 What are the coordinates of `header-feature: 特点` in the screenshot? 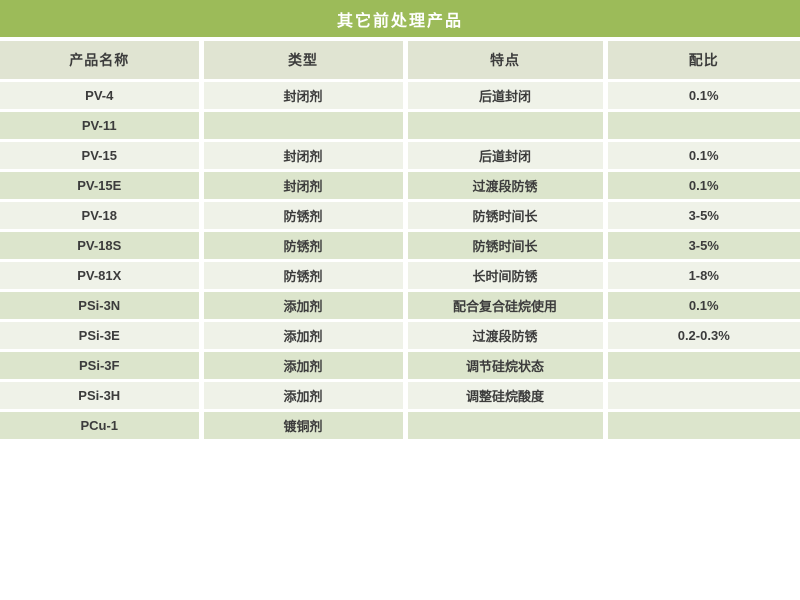 It's located at (506, 61).